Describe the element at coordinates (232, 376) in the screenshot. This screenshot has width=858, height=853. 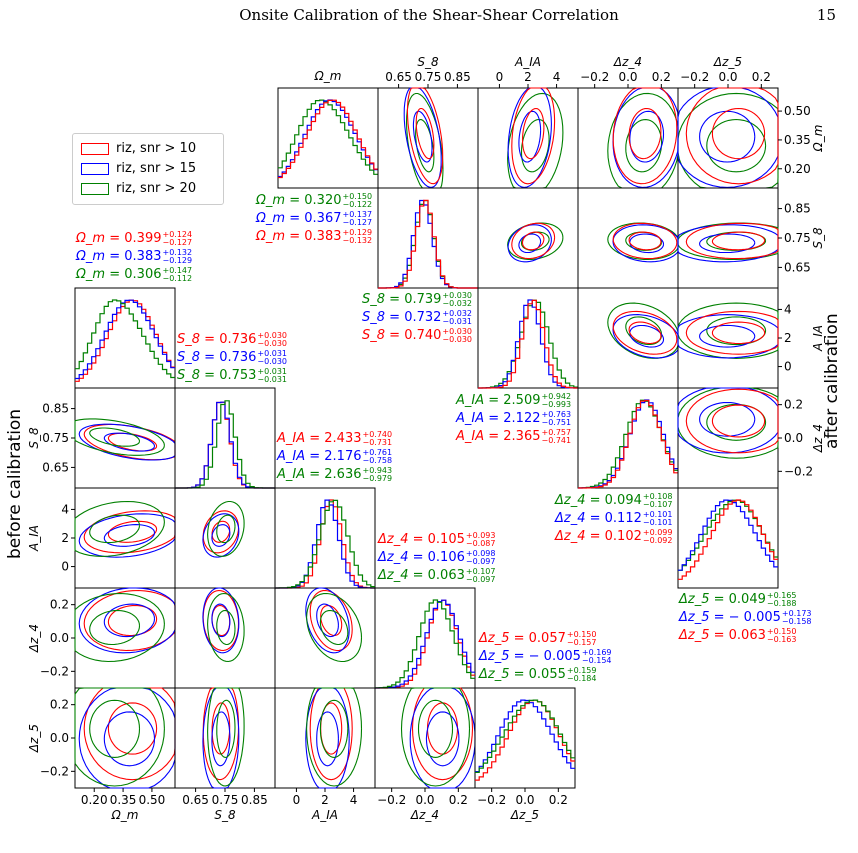
I see `stat-lower-1-2: S_8 = 0.753 +0.031 −0.031` at that location.